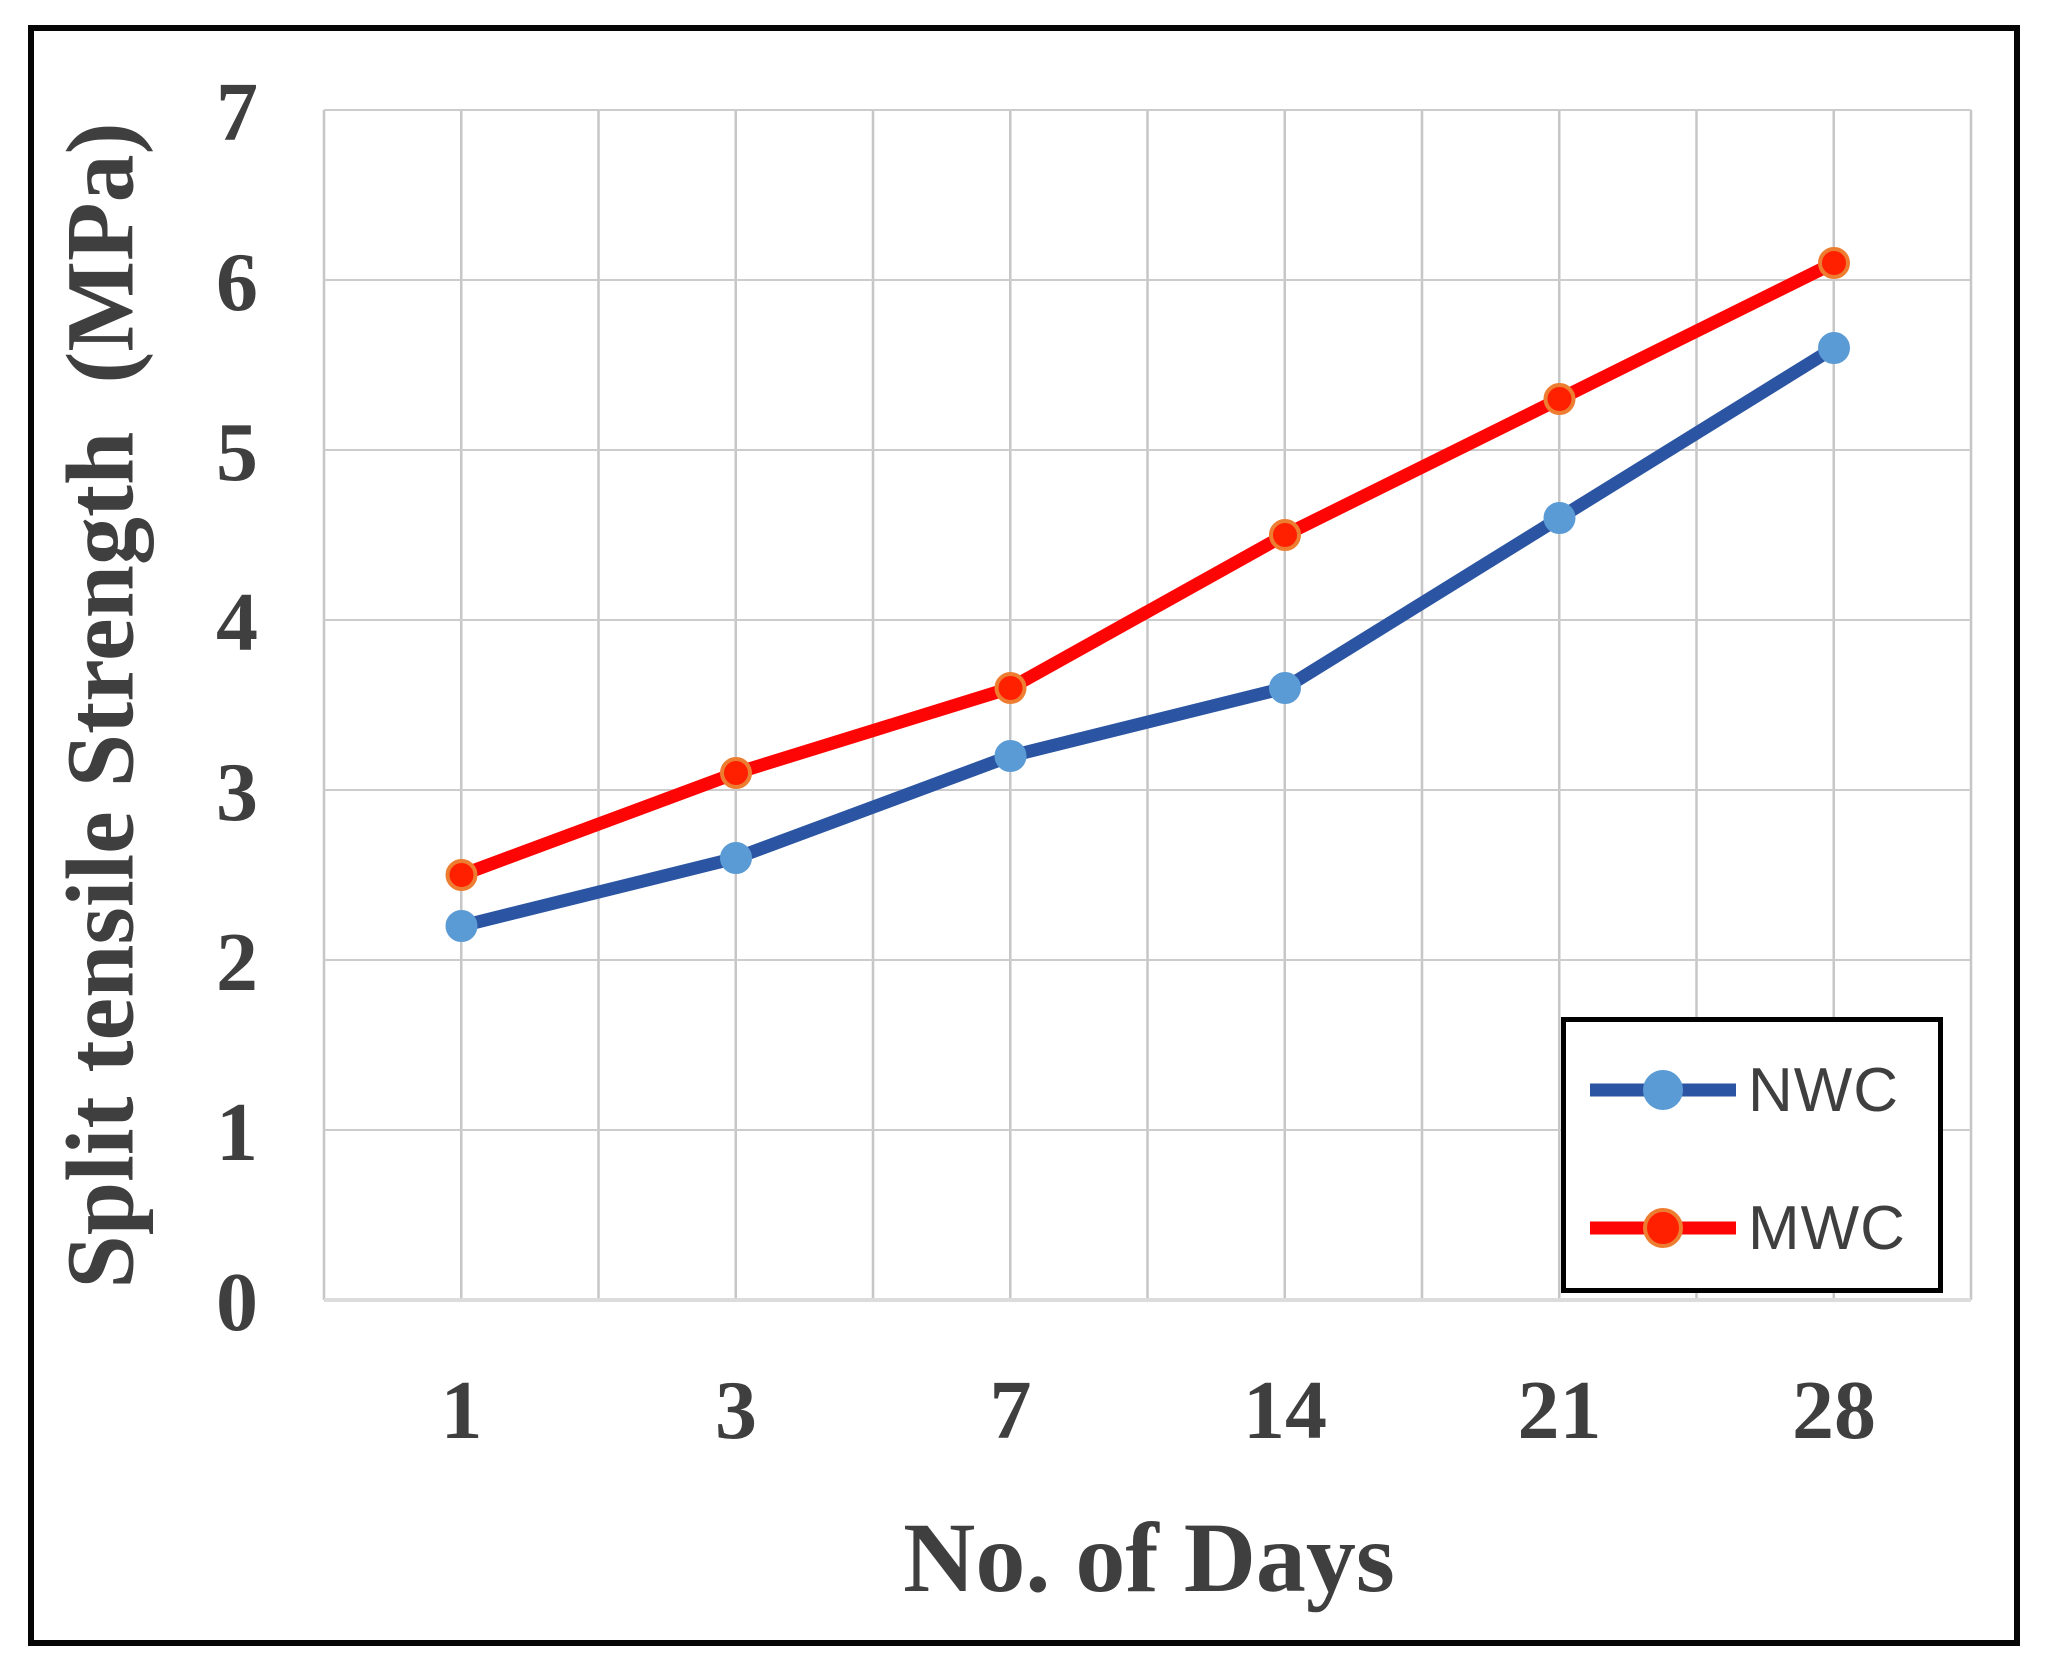 This screenshot has height=1666, width=2049. What do you see at coordinates (237, 112) in the screenshot?
I see `y-tick-label: 7` at bounding box center [237, 112].